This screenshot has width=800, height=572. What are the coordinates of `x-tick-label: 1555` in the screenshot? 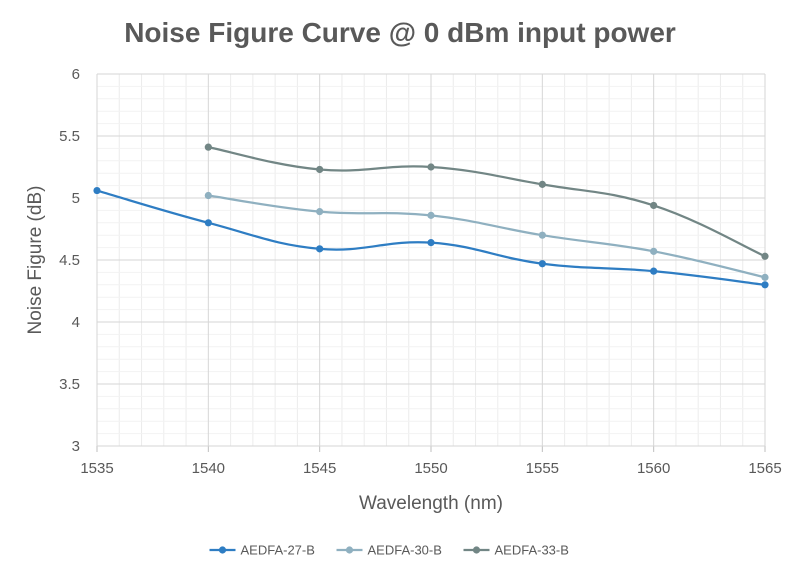 It's located at (542, 468).